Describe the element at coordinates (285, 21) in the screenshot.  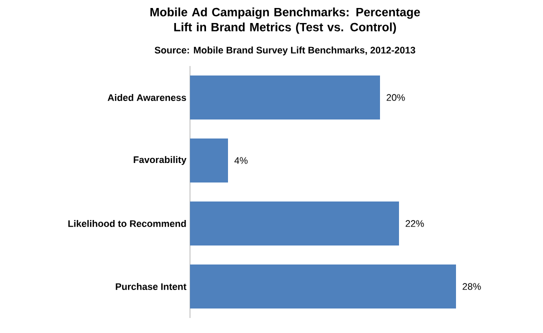
I see `chart-title: Mobile Ad Campaign Benchmarks: Percentage Lift in Brand Metrics (Test vs. Control)` at that location.